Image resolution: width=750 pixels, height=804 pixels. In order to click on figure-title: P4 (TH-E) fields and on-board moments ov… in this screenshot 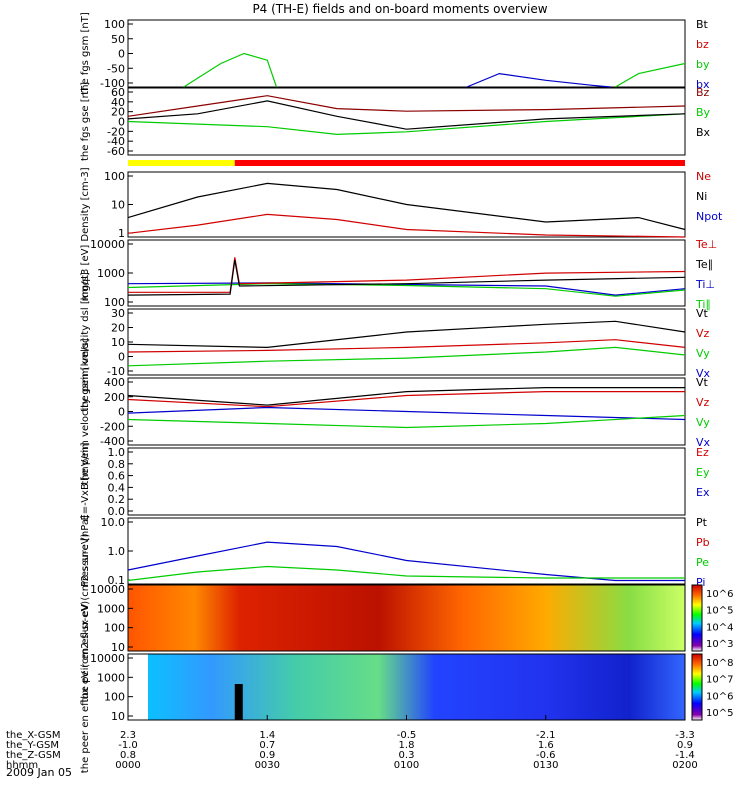, I will do `click(399, 9)`.